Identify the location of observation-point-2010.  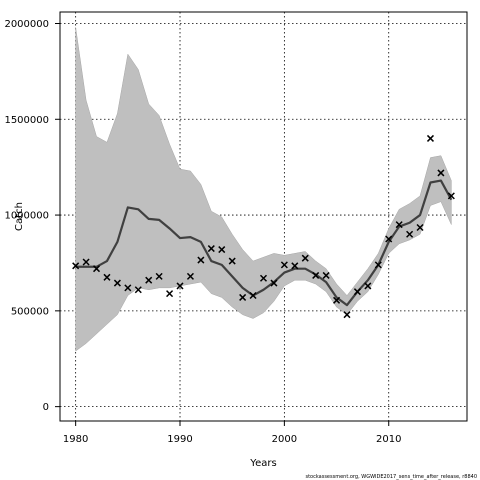
(389, 239).